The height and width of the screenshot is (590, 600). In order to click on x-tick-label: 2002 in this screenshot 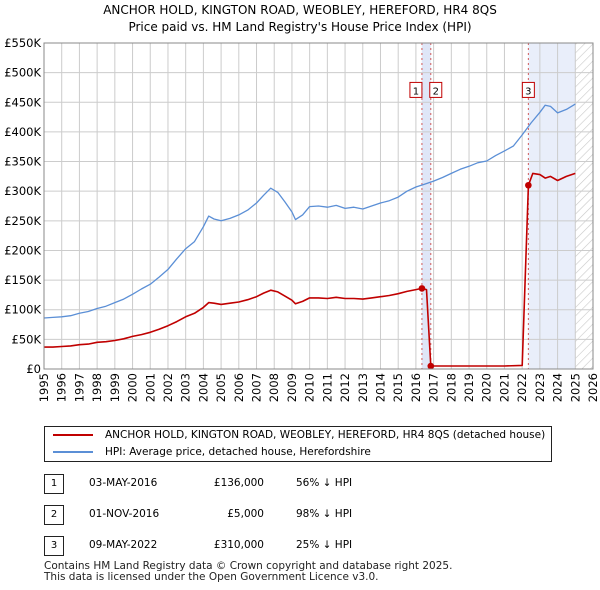, I will do `click(168, 387)`.